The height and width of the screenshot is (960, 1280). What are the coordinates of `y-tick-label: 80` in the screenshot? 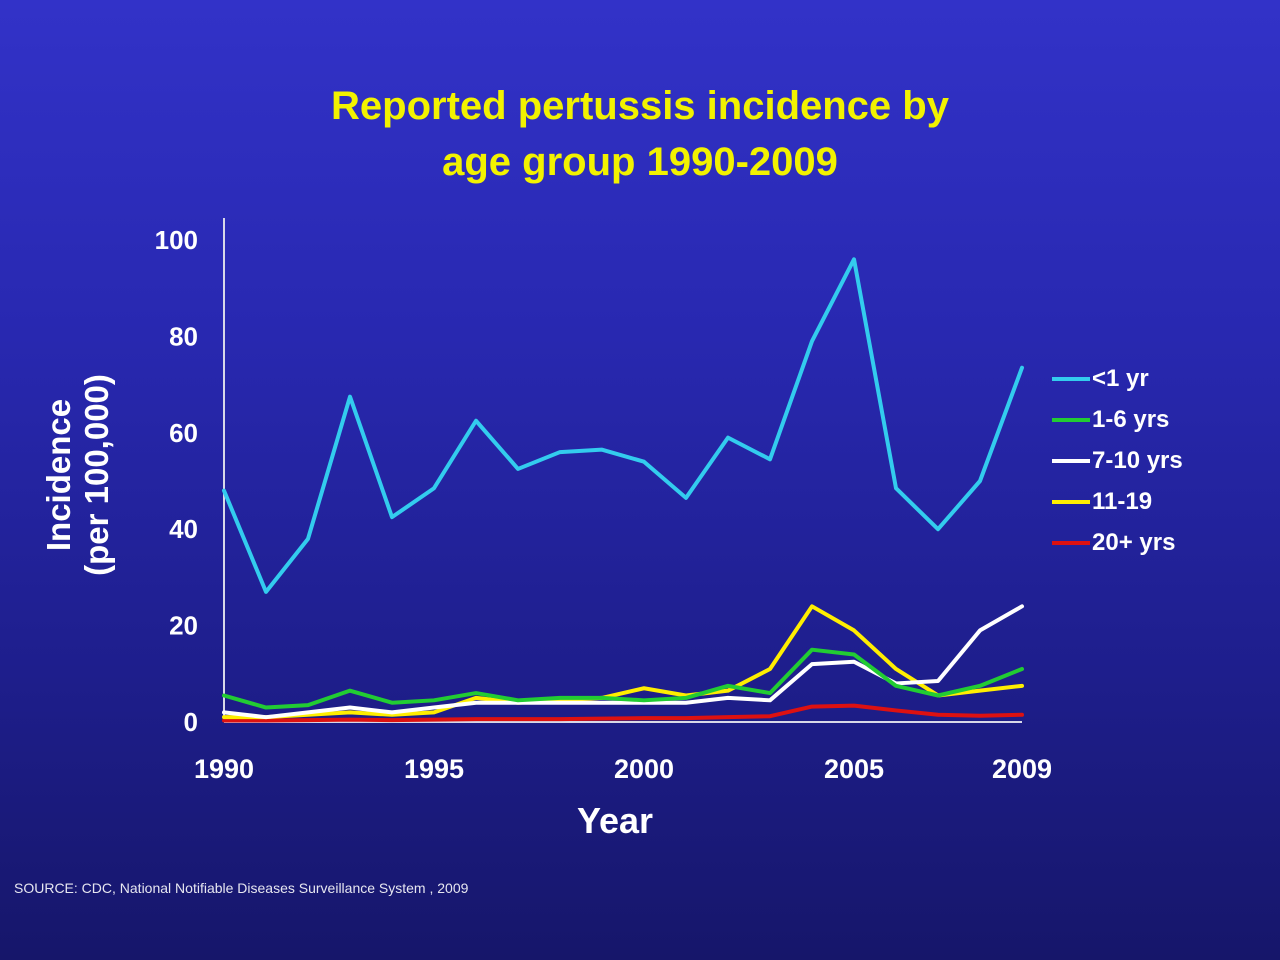 It's located at (183, 336).